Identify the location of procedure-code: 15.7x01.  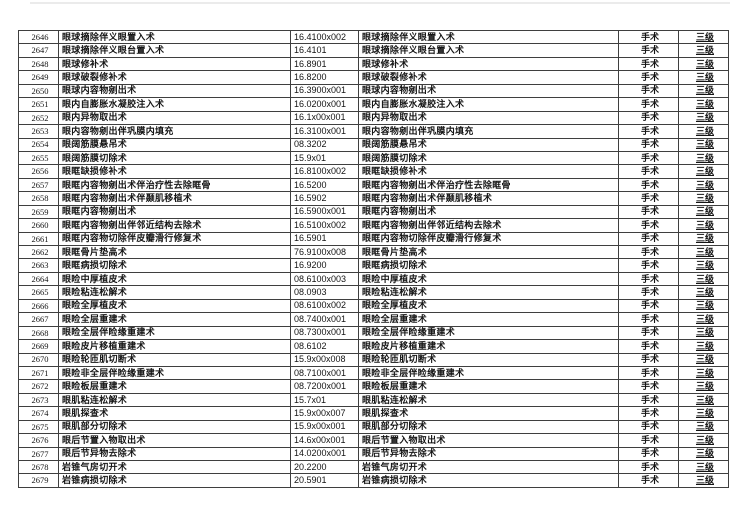
(324, 400).